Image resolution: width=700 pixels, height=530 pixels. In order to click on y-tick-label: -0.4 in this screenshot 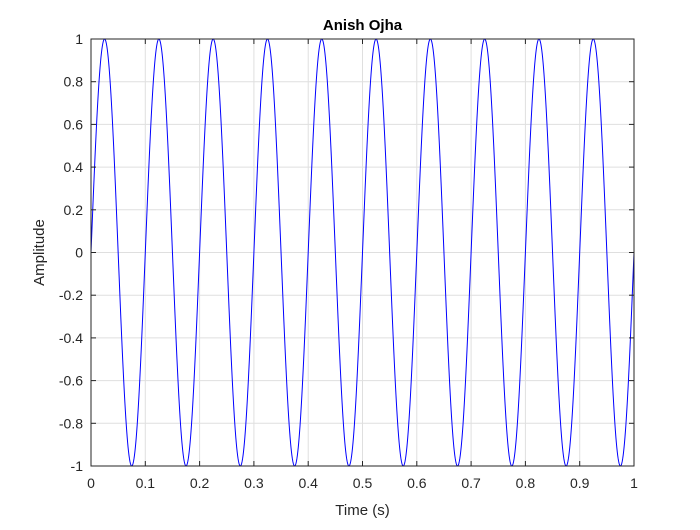, I will do `click(71, 338)`.